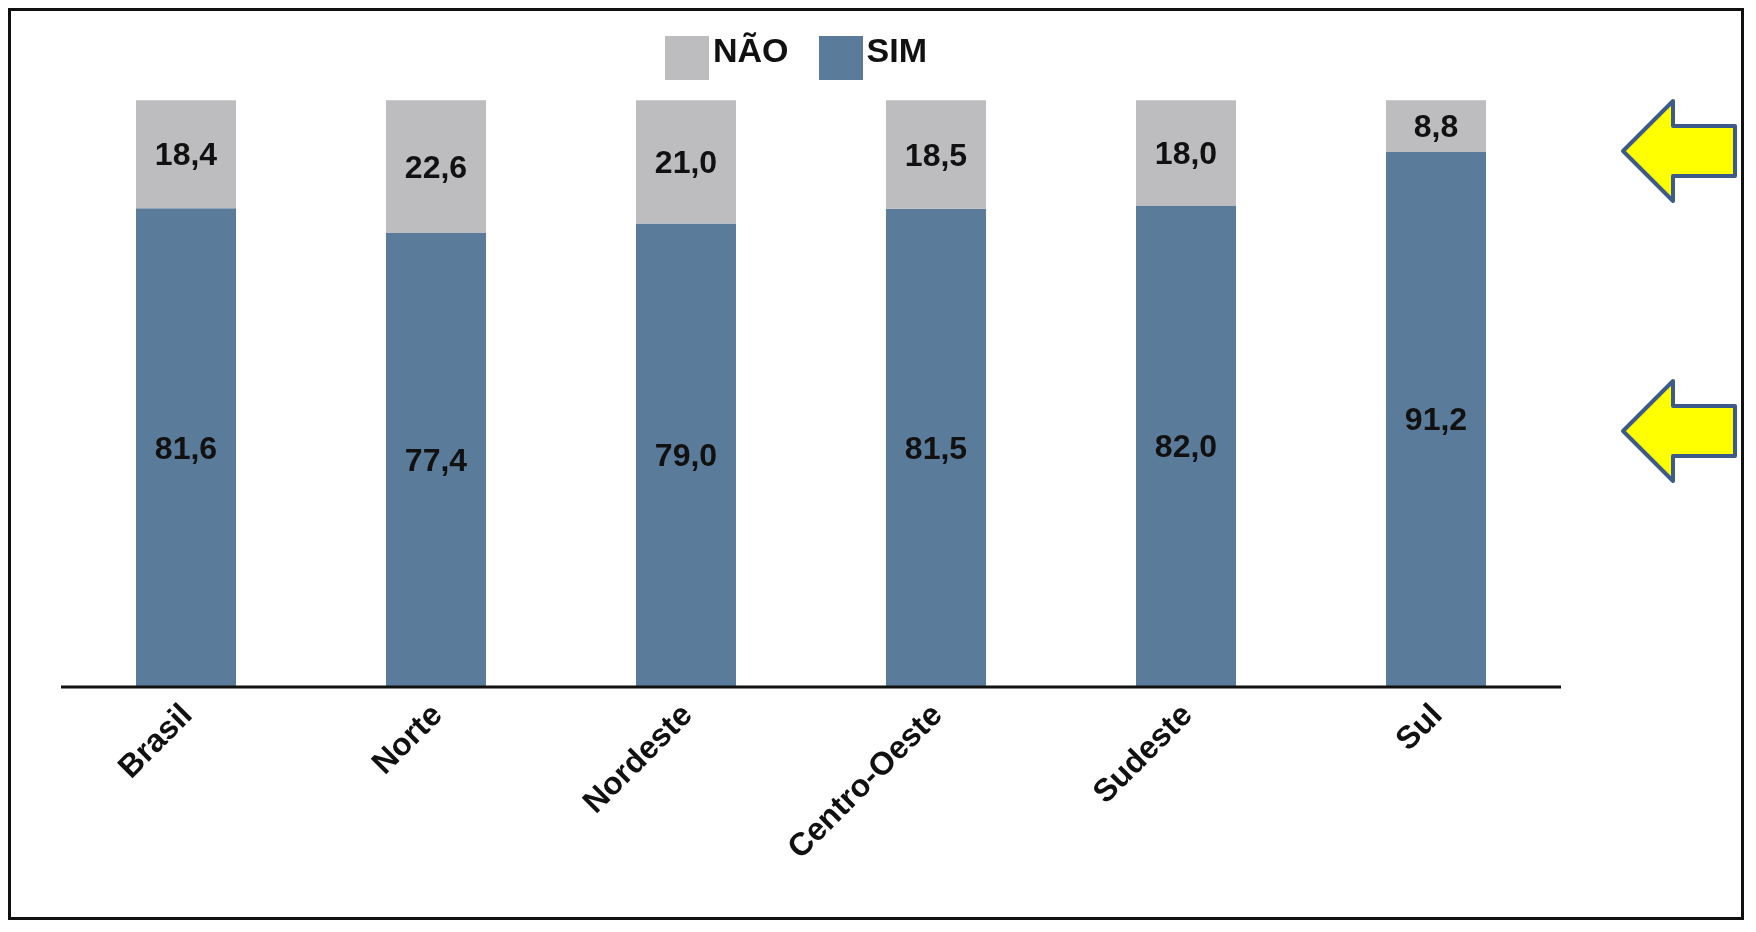  What do you see at coordinates (1436, 126) in the screenshot?
I see `data-label: 8,8` at bounding box center [1436, 126].